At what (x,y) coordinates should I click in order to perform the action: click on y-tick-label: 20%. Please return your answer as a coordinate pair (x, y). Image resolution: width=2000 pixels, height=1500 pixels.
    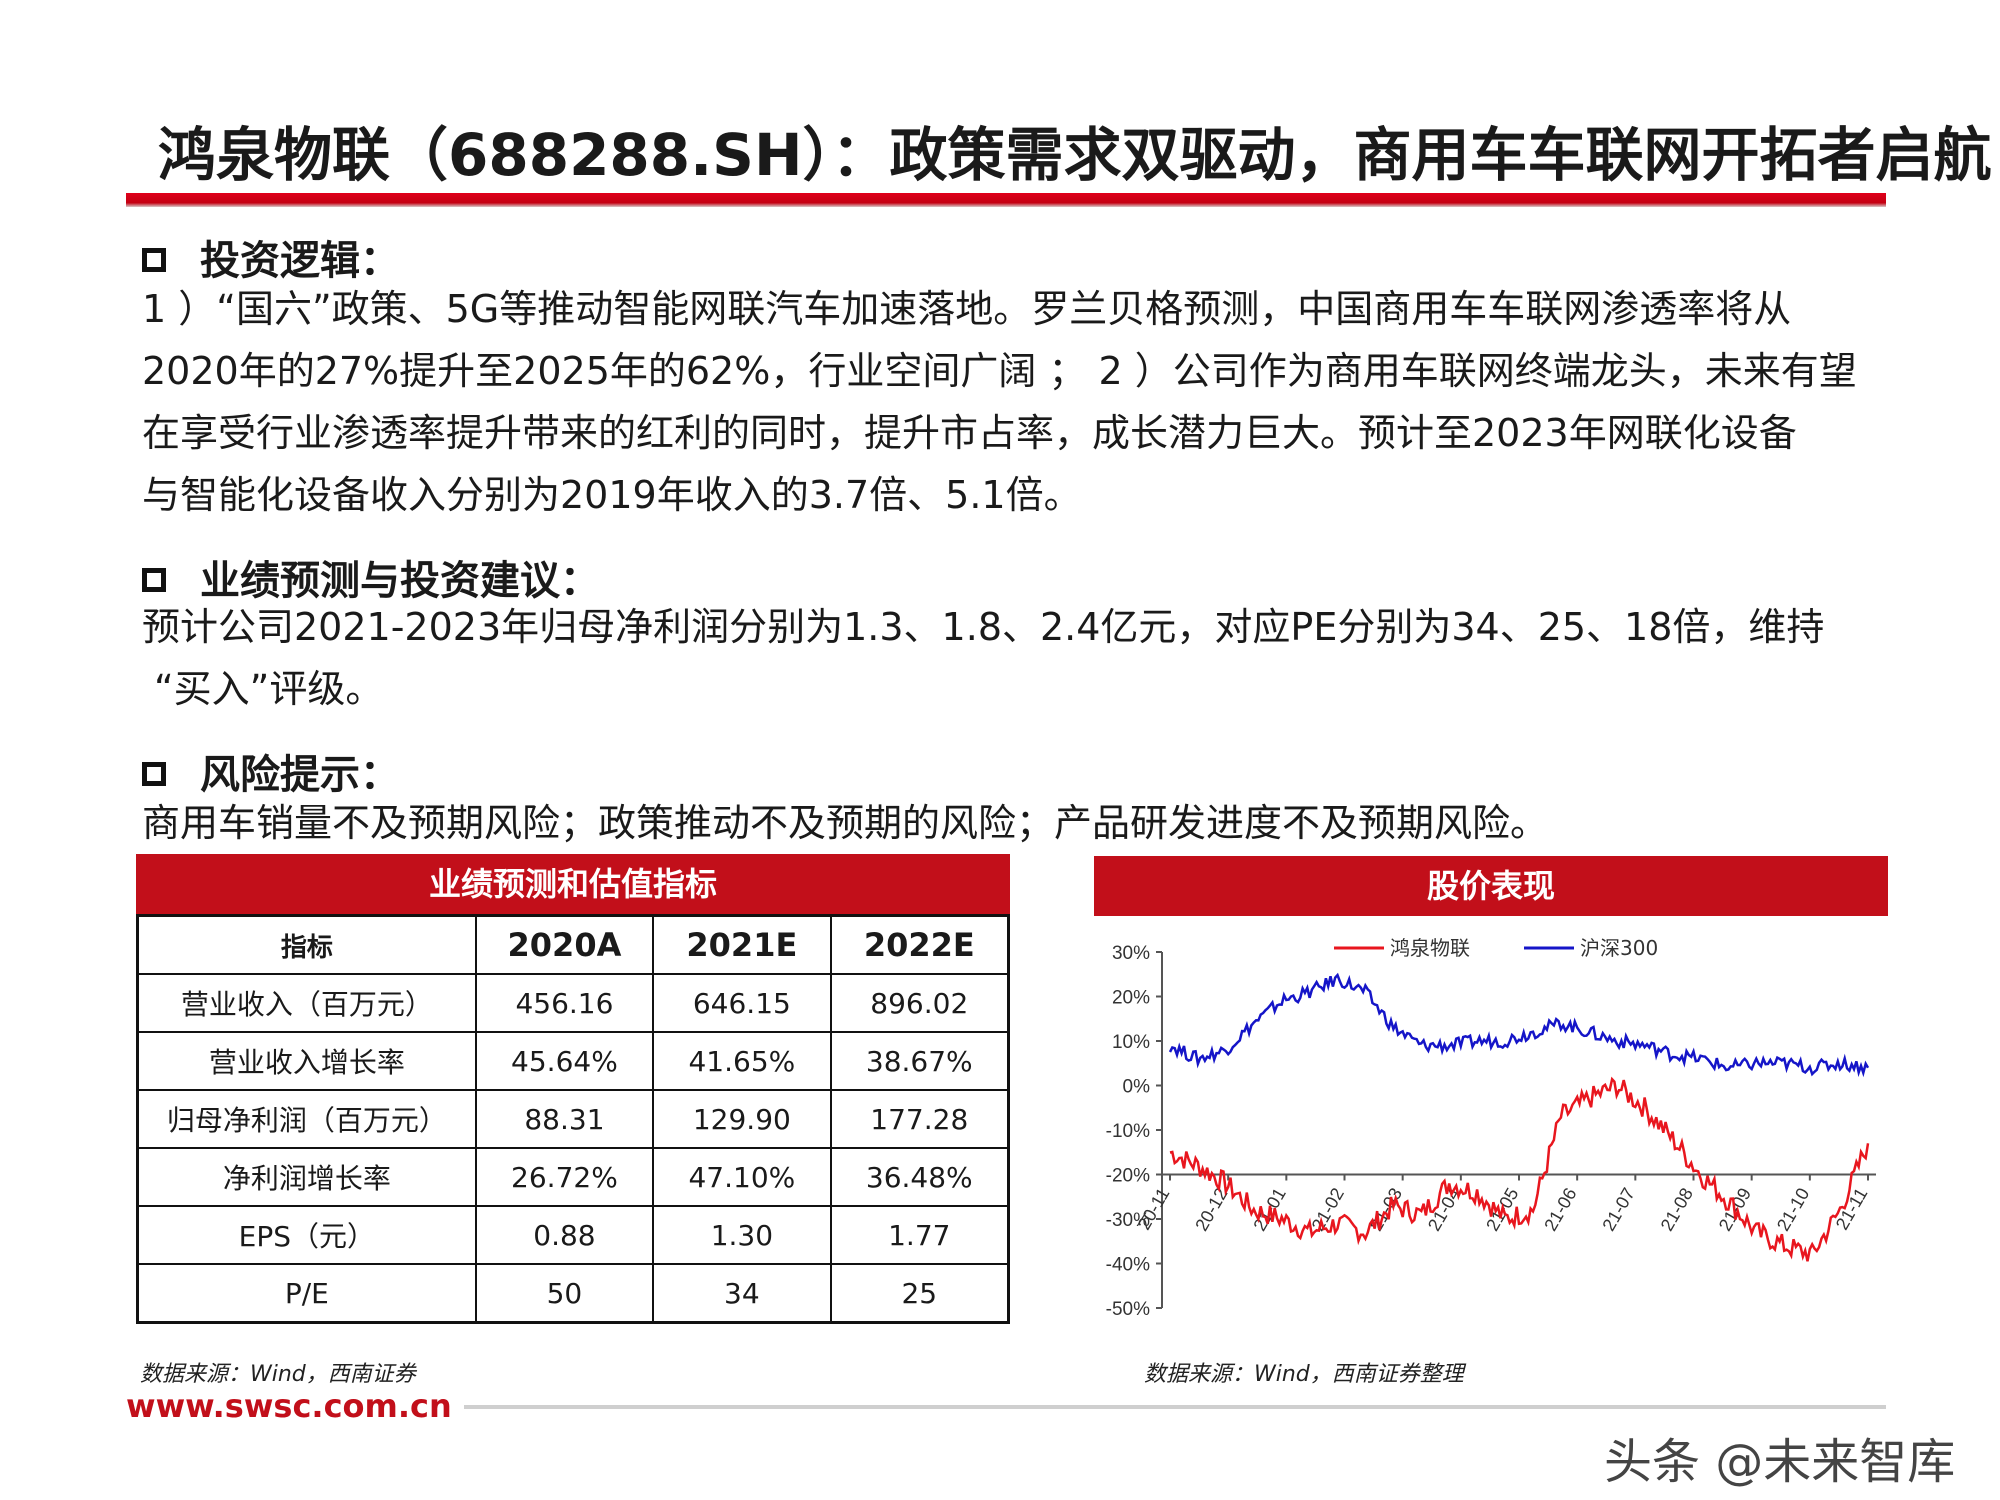
    Looking at the image, I should click on (1131, 998).